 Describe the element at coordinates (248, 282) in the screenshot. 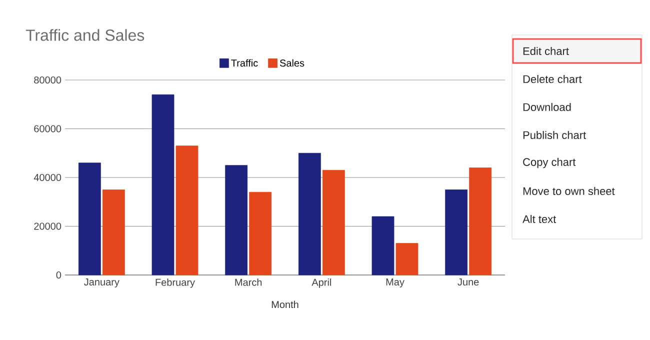

I see `x-tick-label: March` at that location.